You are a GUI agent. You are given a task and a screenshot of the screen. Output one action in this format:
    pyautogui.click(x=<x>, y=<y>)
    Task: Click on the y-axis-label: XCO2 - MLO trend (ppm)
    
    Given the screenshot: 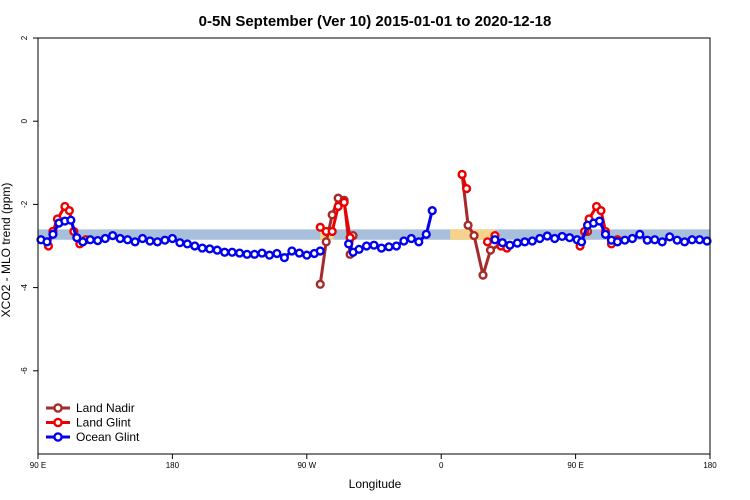 What is the action you would take?
    pyautogui.click(x=6, y=250)
    